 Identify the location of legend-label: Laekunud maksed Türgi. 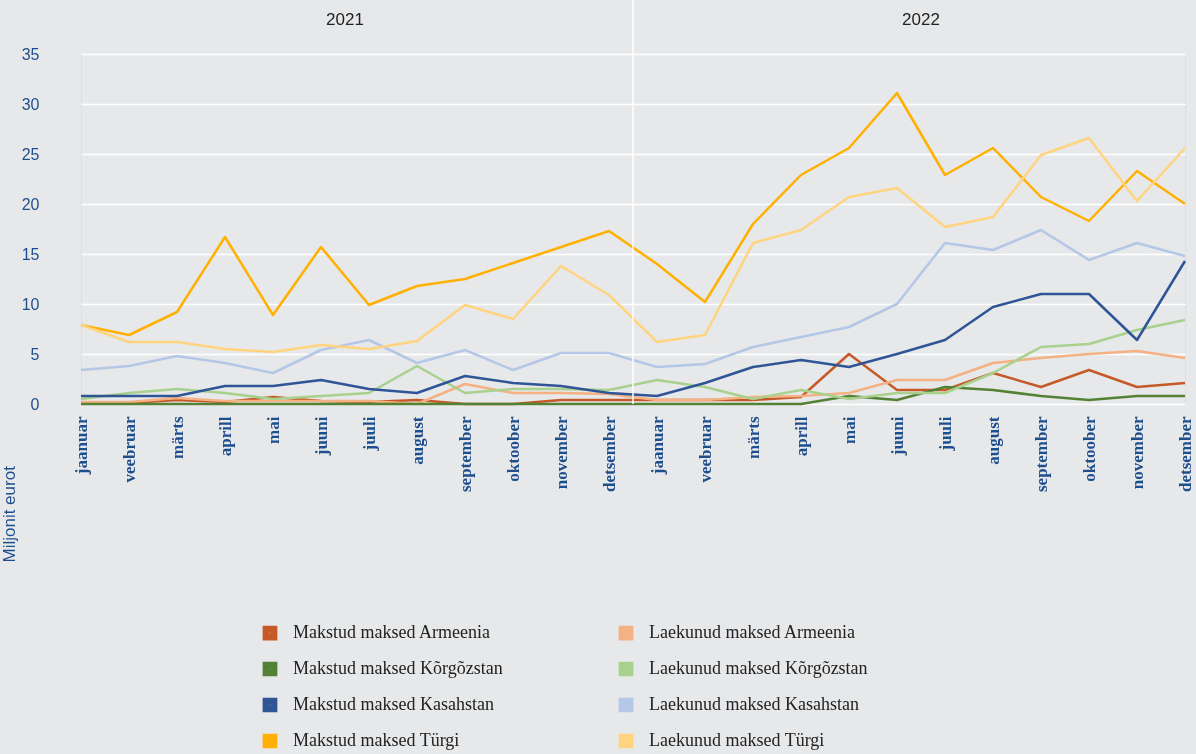
(737, 740).